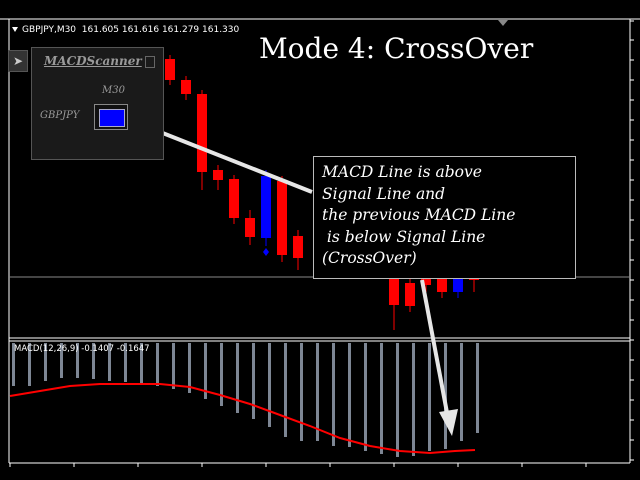  Describe the element at coordinates (266, 252) in the screenshot. I see `buy-marker-icon` at that location.